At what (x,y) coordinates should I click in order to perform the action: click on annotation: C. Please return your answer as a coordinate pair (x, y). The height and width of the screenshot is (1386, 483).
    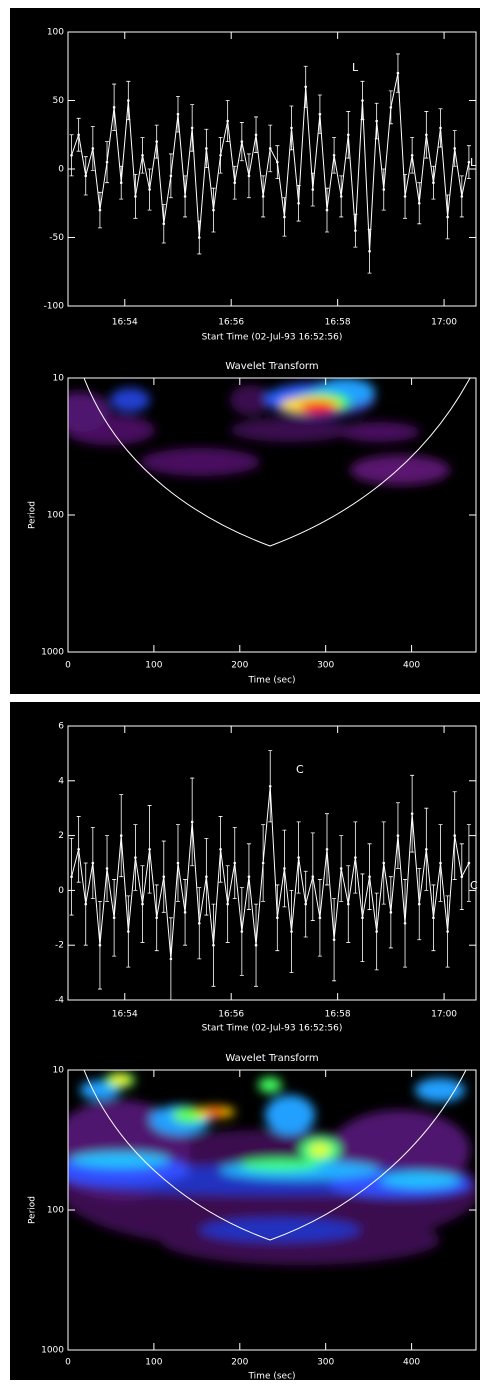
    Looking at the image, I should click on (300, 769).